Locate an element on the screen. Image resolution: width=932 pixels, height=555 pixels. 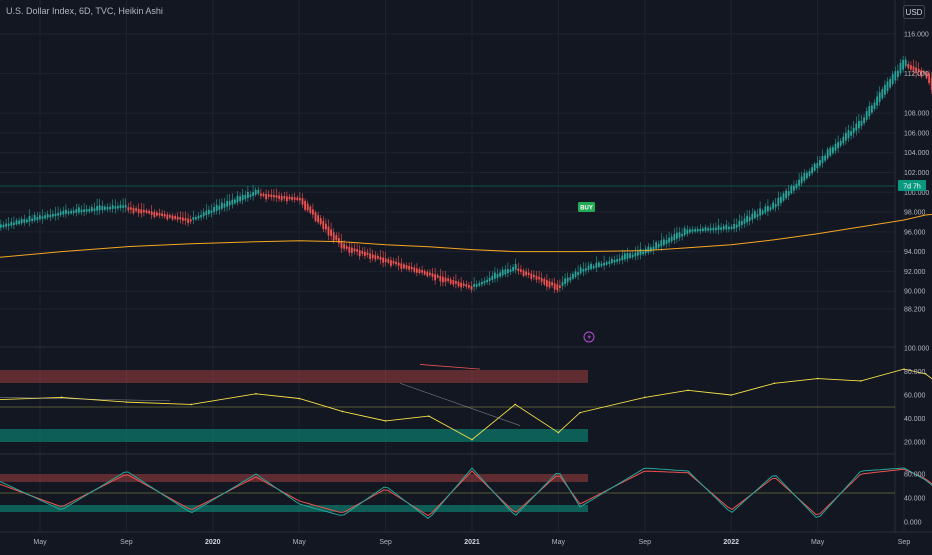
time-tick-label: 2020 is located at coordinates (213, 542).